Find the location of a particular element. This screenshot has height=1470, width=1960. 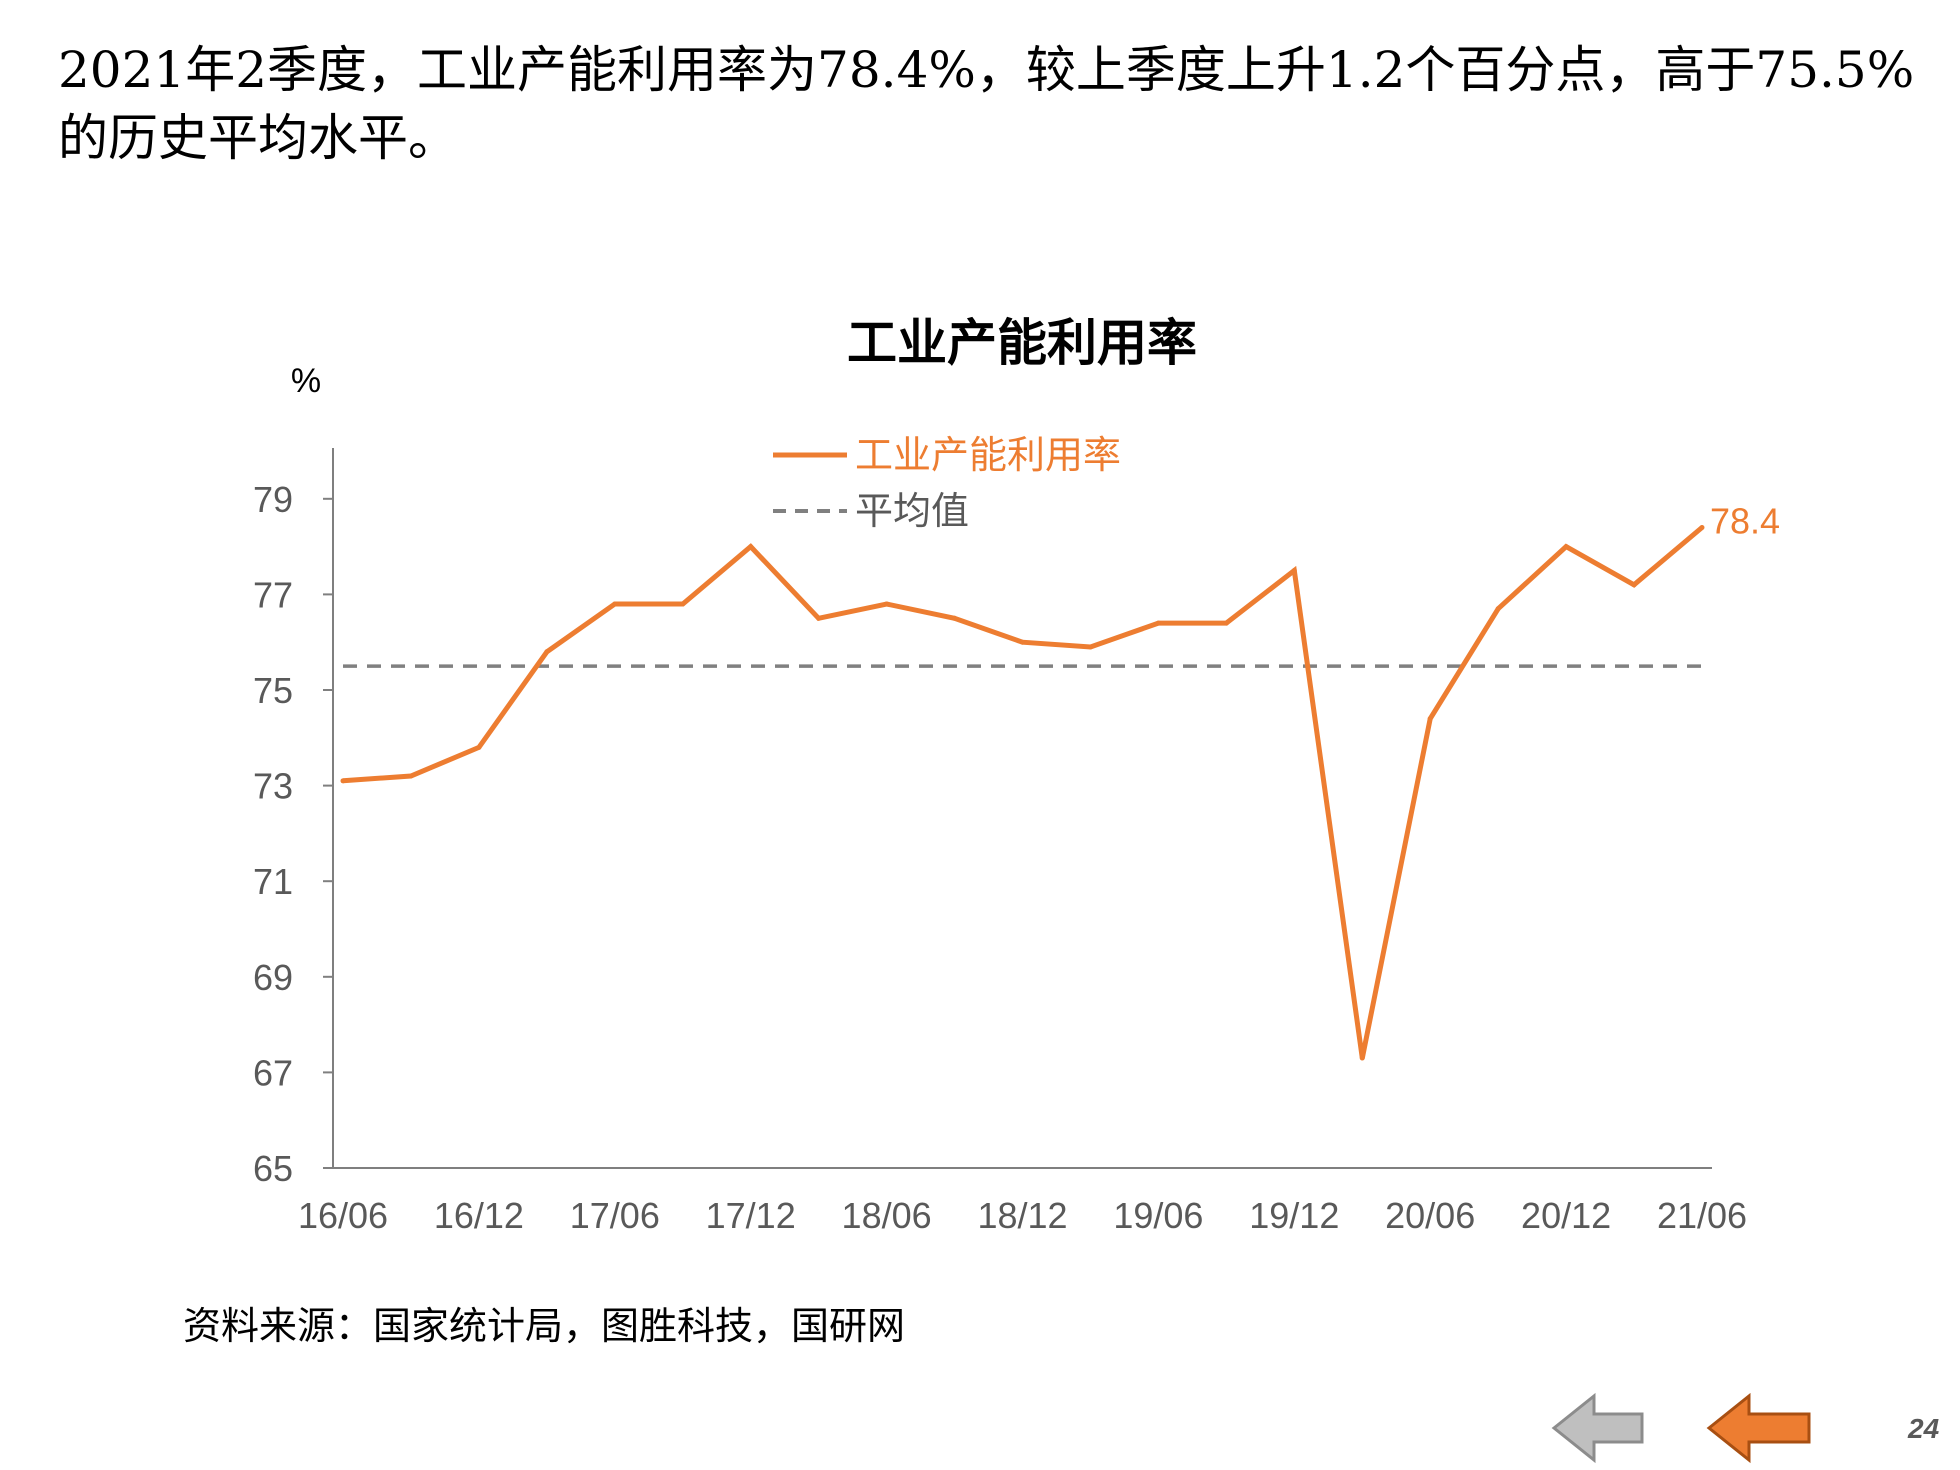

x-tick-label: 19/12 is located at coordinates (1294, 1215).